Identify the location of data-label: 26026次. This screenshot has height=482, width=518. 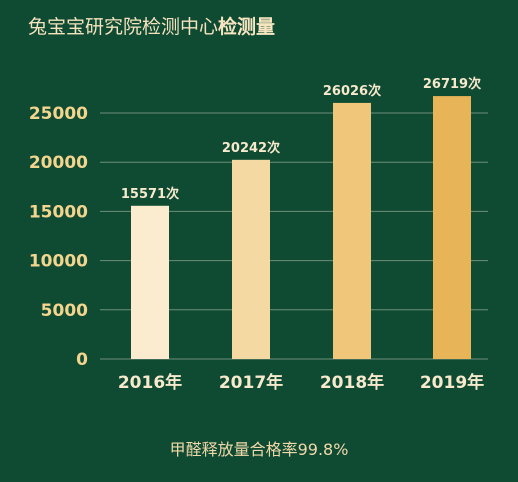
(352, 91).